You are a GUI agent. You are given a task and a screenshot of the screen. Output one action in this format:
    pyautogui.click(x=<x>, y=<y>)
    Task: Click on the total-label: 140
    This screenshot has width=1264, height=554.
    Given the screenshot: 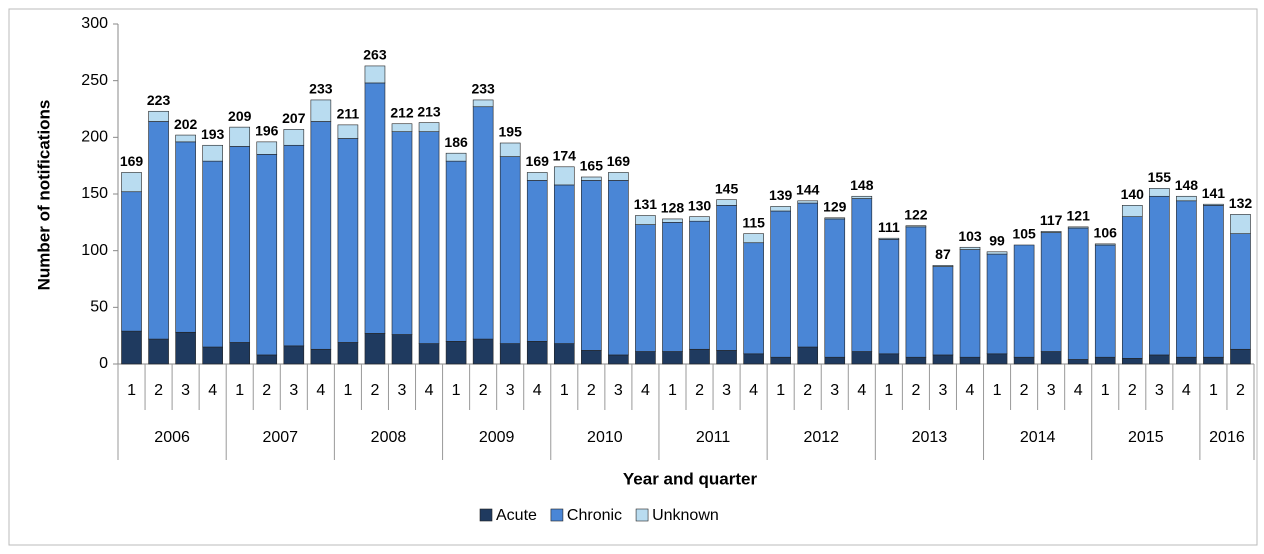 What is the action you would take?
    pyautogui.click(x=1133, y=194)
    